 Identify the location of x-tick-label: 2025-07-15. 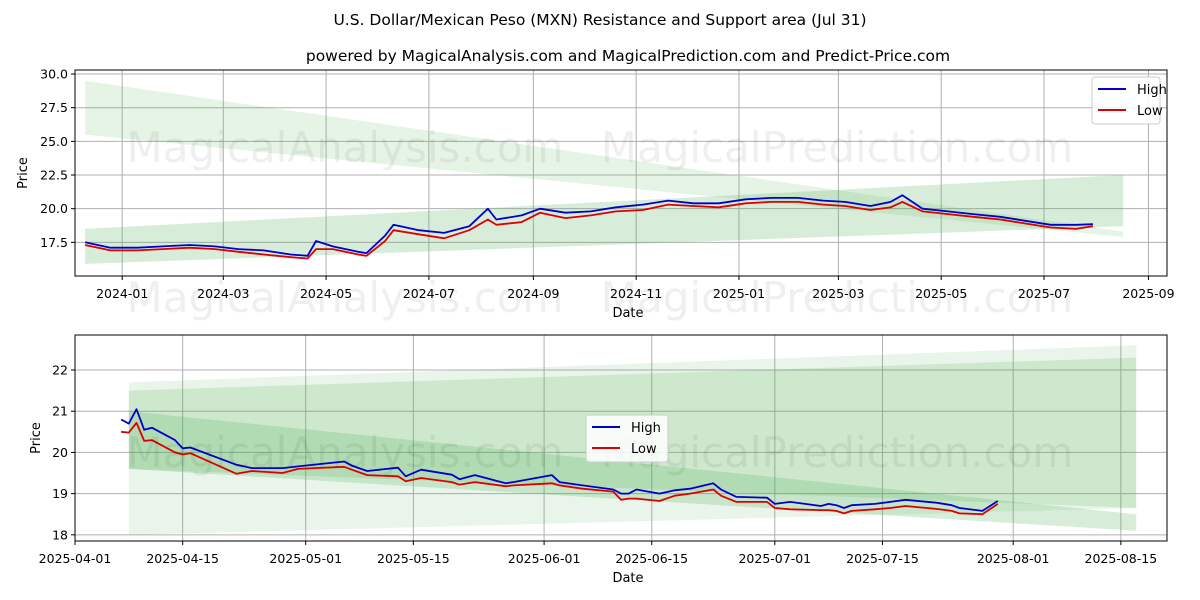
(882, 558).